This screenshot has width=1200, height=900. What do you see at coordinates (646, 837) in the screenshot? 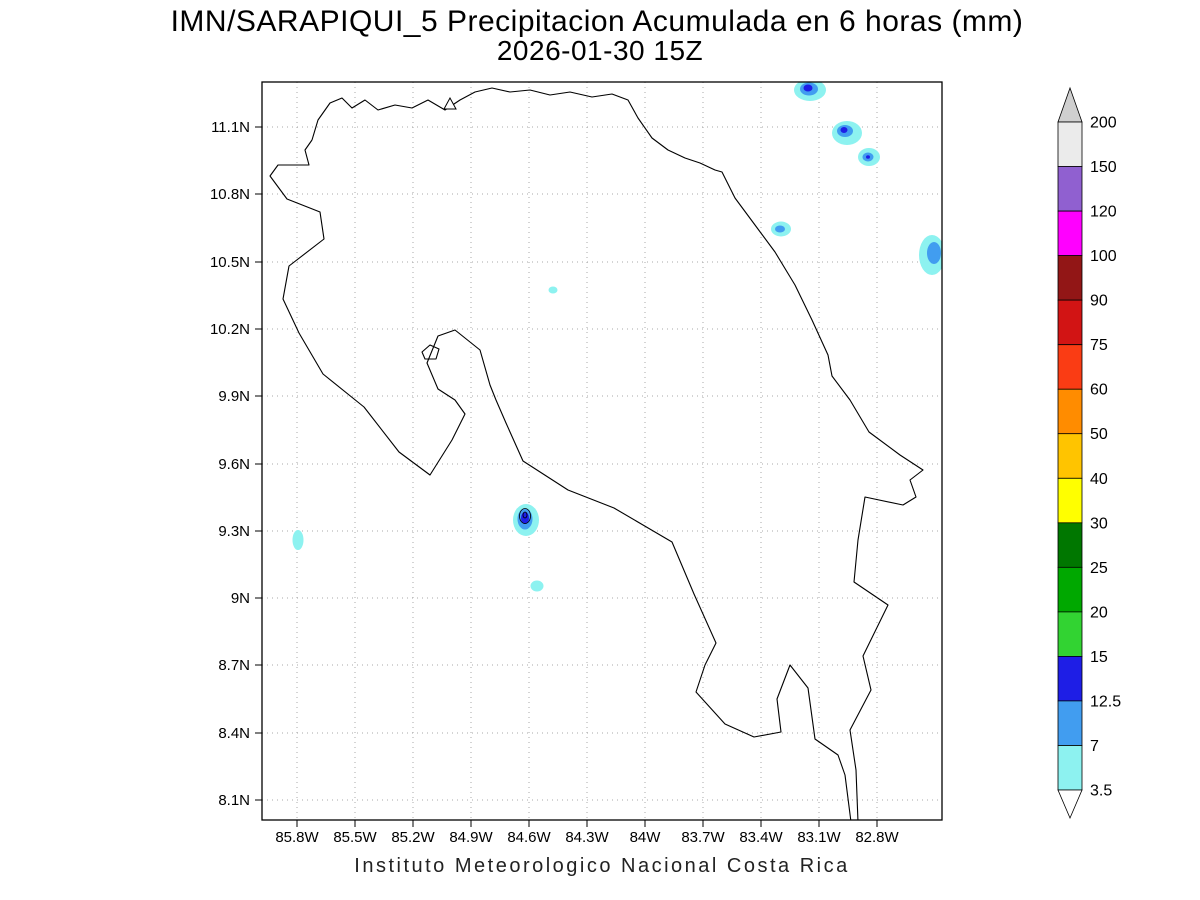
I see `lon-tick-label: 84W` at bounding box center [646, 837].